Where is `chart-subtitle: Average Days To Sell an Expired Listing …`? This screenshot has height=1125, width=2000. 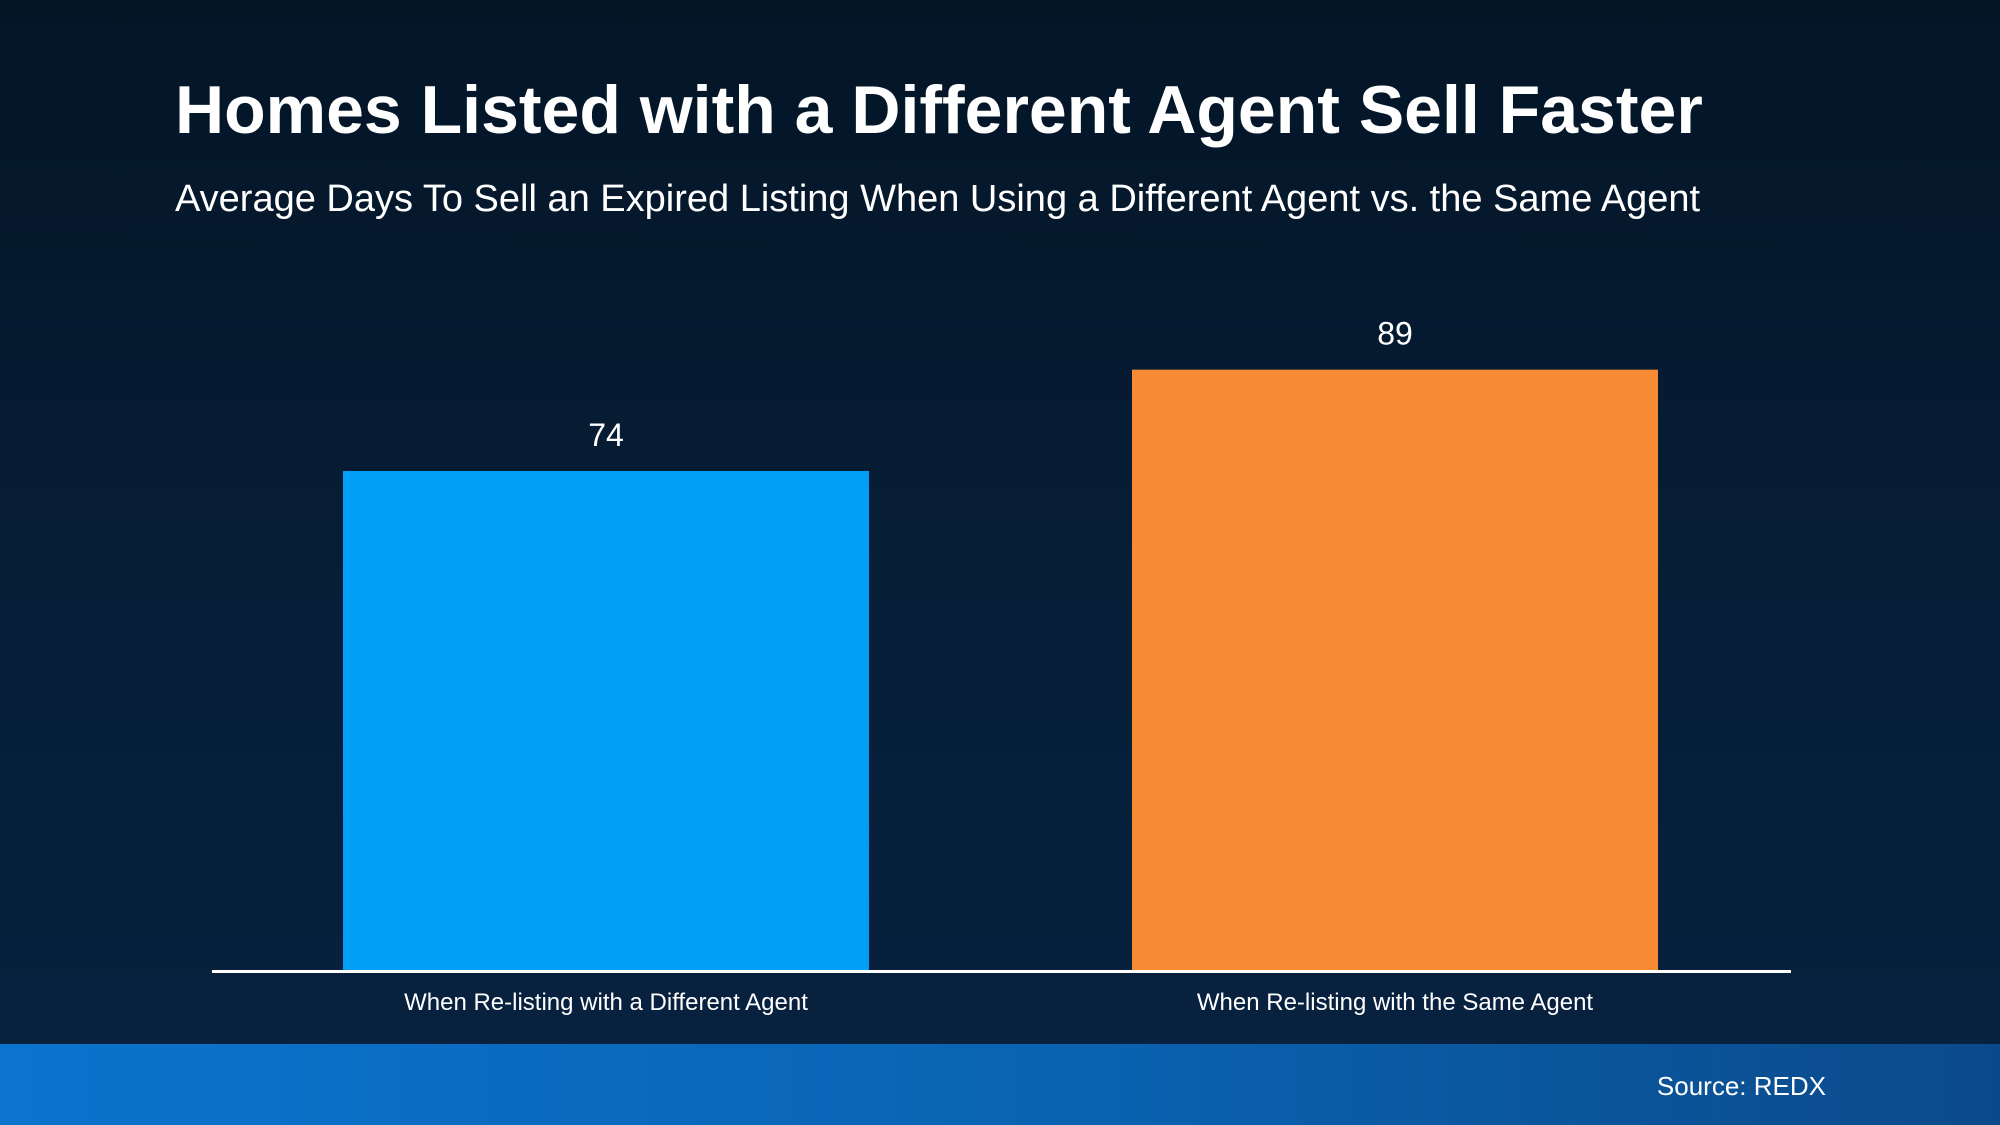 chart-subtitle: Average Days To Sell an Expired Listing … is located at coordinates (938, 199).